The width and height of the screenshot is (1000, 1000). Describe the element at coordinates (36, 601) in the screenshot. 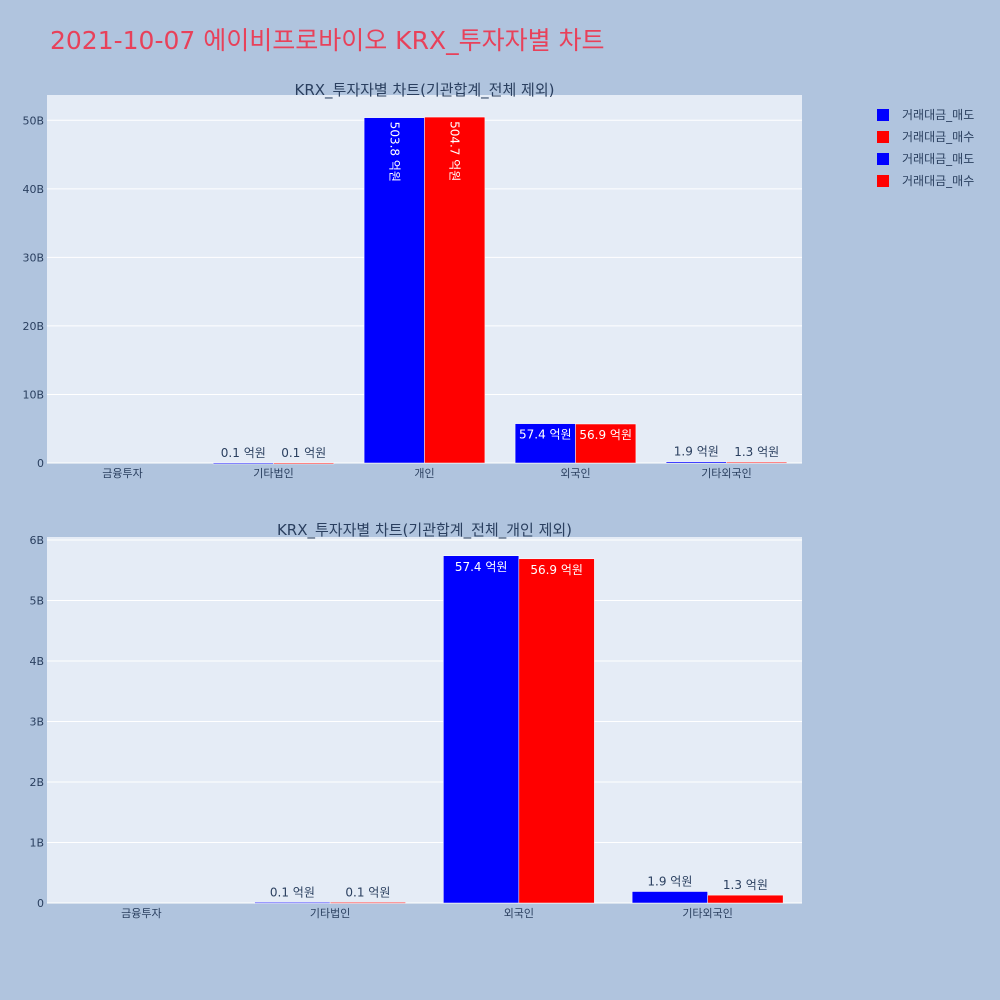

I see `y-tick-label: 5B` at that location.